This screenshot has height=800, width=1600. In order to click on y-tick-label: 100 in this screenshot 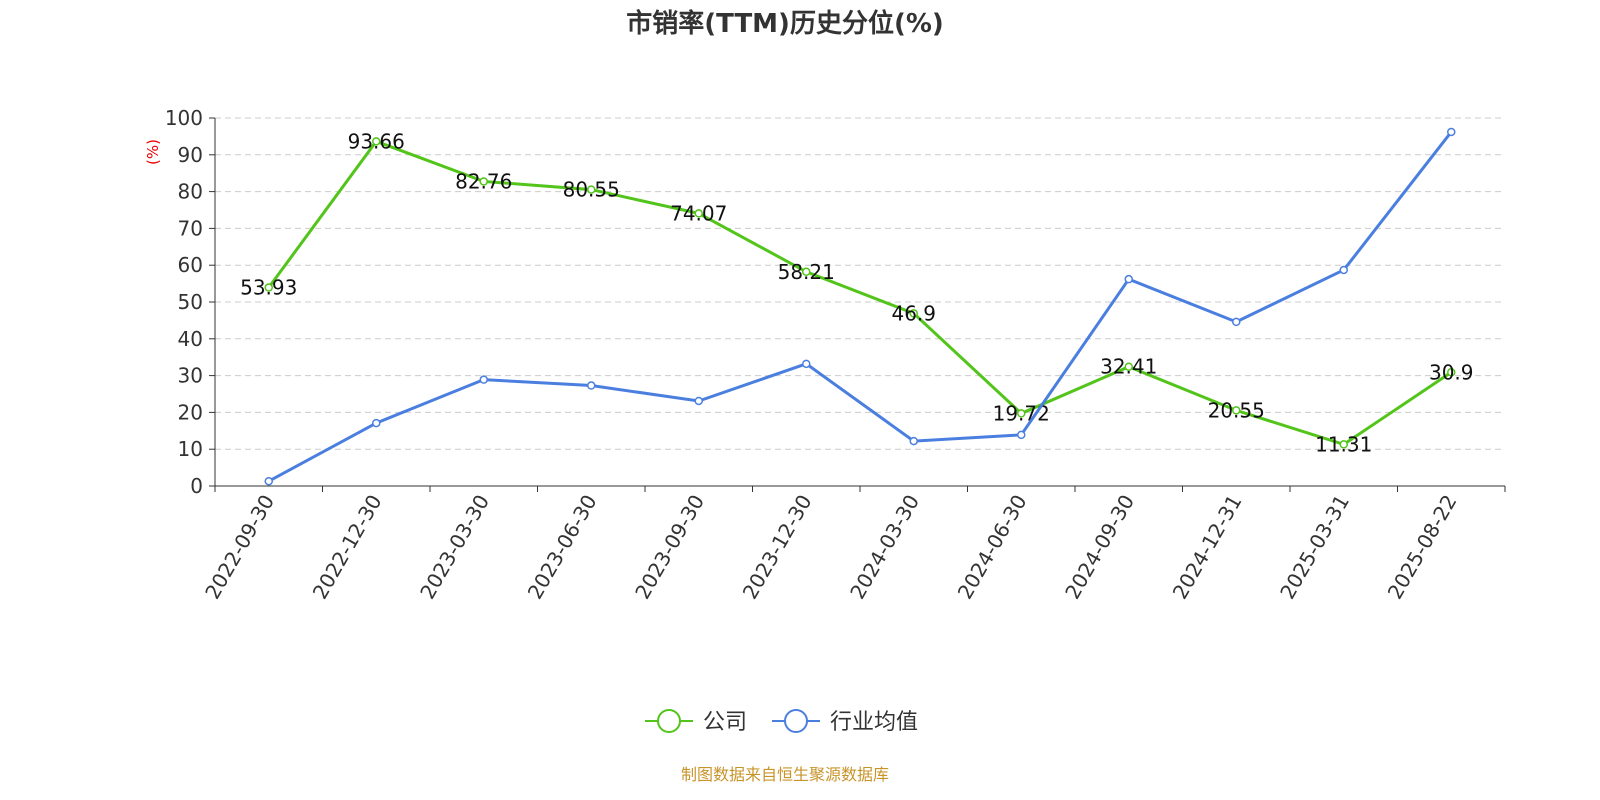, I will do `click(184, 118)`.